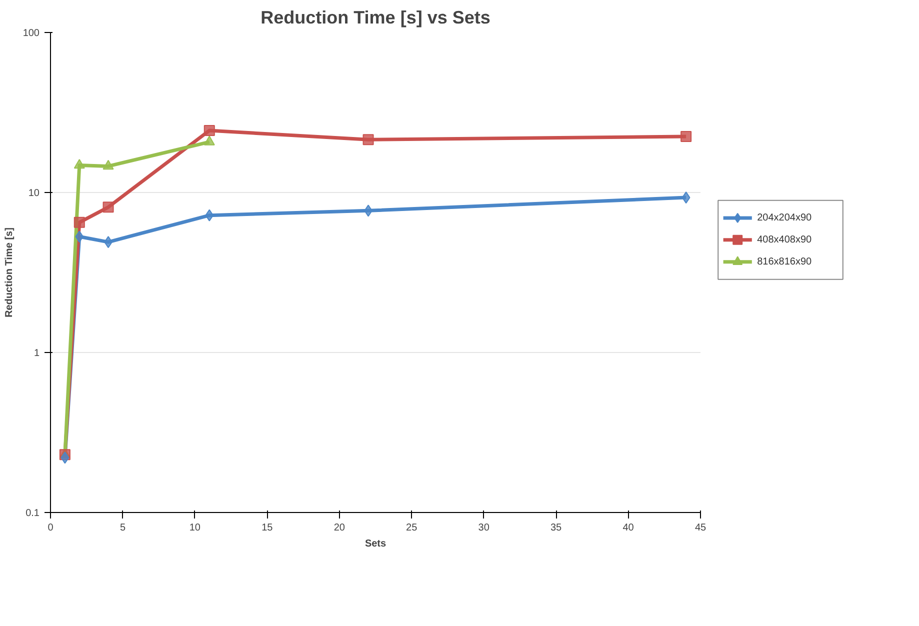 Image resolution: width=919 pixels, height=626 pixels. What do you see at coordinates (9, 273) in the screenshot?
I see `y-axis-title: Reduction Time [s]` at bounding box center [9, 273].